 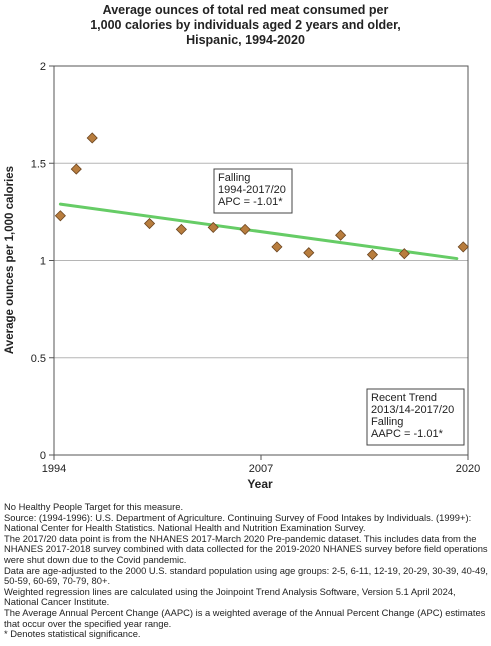 What do you see at coordinates (468, 469) in the screenshot?
I see `x-tick-label: 2020` at bounding box center [468, 469].